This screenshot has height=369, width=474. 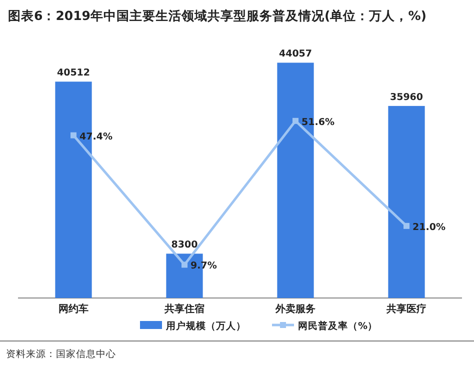 I want to click on data-label: 35960, so click(x=407, y=97).